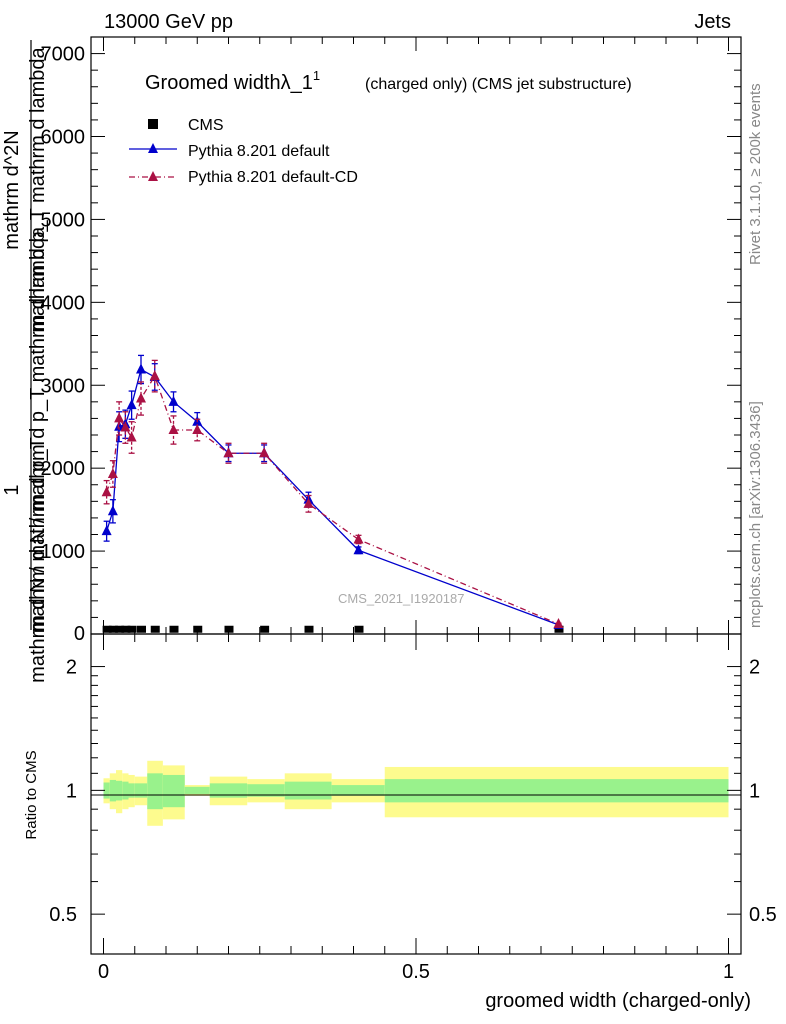 This screenshot has height=1024, width=786. I want to click on ratio-y-tick-label-right: 2, so click(754, 668).